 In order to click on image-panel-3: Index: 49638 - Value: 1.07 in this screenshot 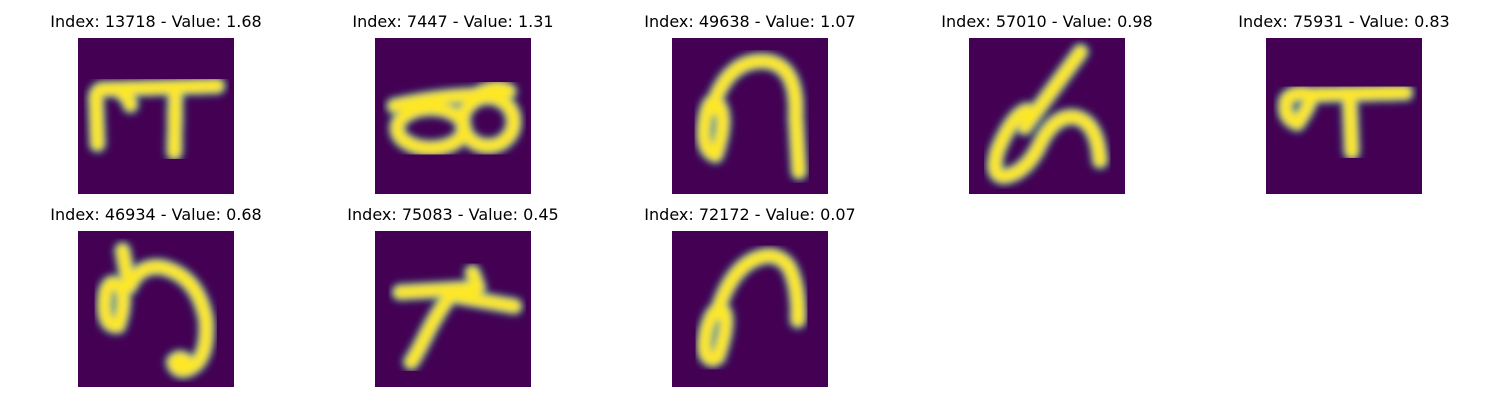, I will do `click(750, 106)`.